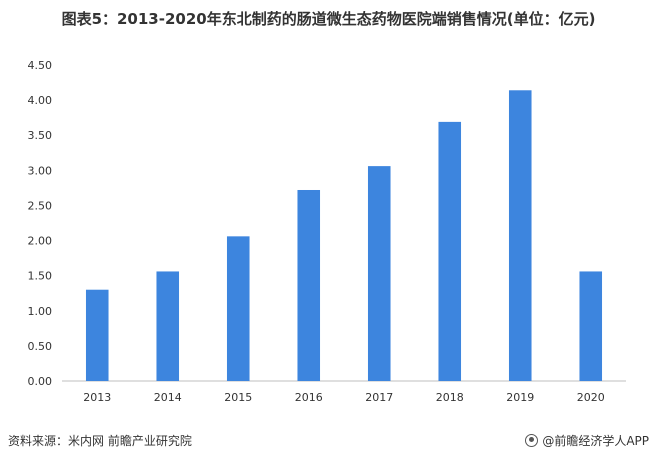  Describe the element at coordinates (40, 170) in the screenshot. I see `y-tick-label: 3.00` at that location.